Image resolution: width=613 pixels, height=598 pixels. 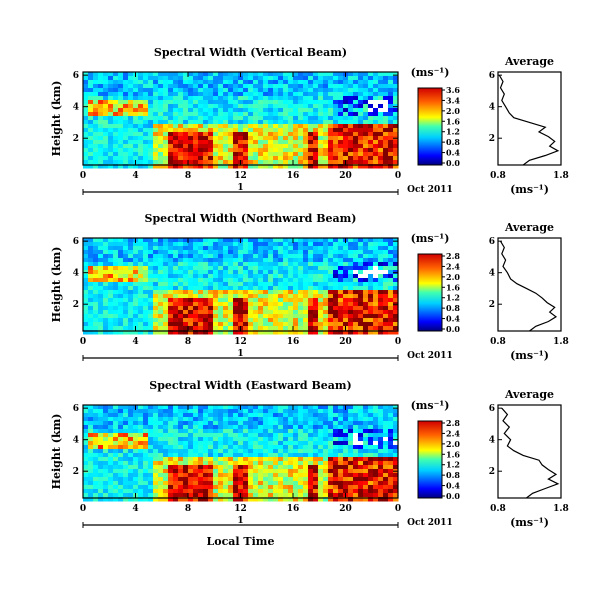 I want to click on panel-title: Spectral Width (Northward Beam), so click(x=251, y=218).